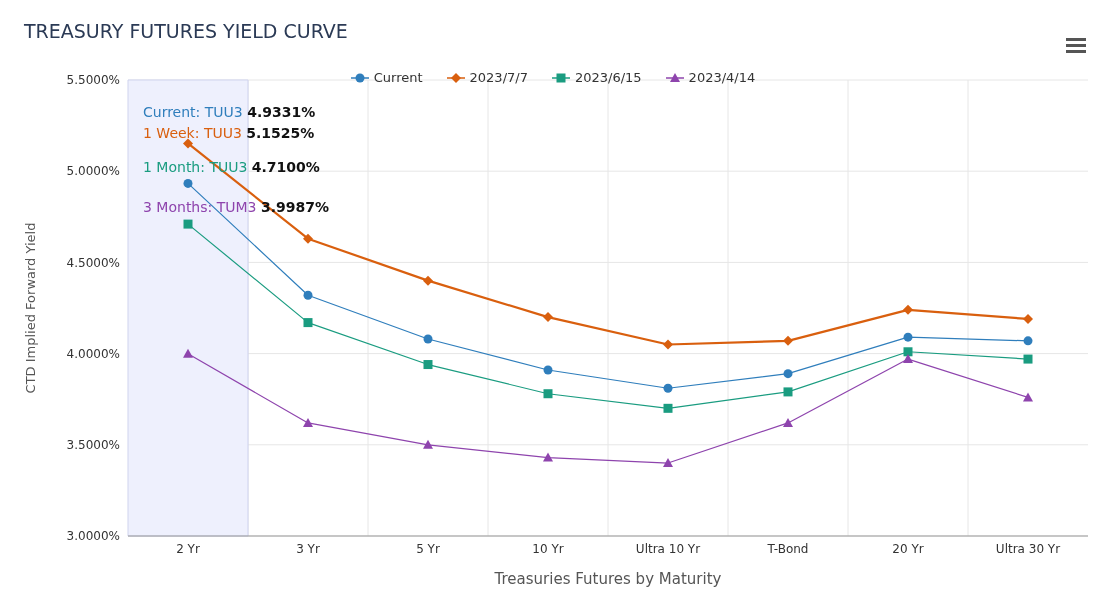 The height and width of the screenshot is (607, 1097). I want to click on y-tick-label: 3.0000%, so click(93, 536).